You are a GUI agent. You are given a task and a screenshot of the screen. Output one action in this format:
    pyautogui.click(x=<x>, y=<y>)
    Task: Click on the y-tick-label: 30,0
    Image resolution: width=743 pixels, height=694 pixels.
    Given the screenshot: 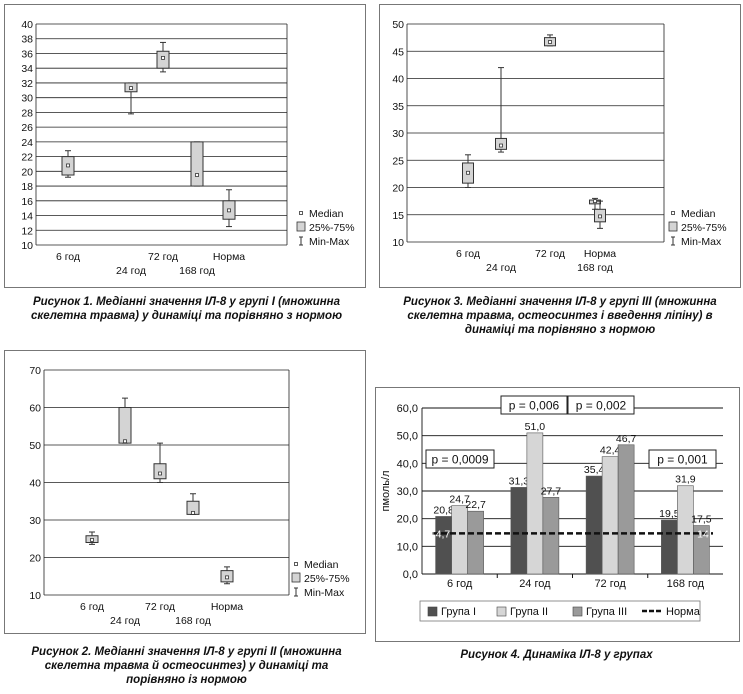 What is the action you would take?
    pyautogui.click(x=407, y=492)
    